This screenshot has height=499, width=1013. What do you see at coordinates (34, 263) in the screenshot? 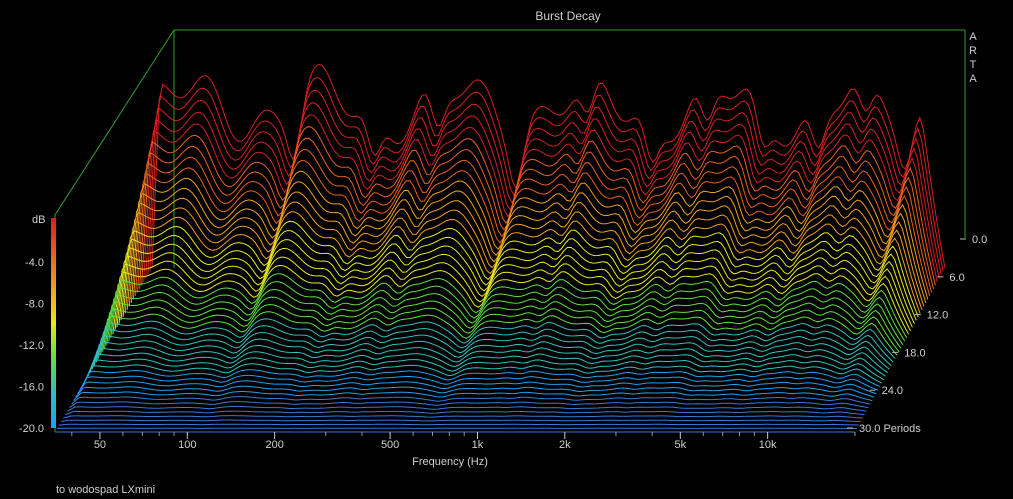
I see `z-tick-label: -4.0` at bounding box center [34, 263].